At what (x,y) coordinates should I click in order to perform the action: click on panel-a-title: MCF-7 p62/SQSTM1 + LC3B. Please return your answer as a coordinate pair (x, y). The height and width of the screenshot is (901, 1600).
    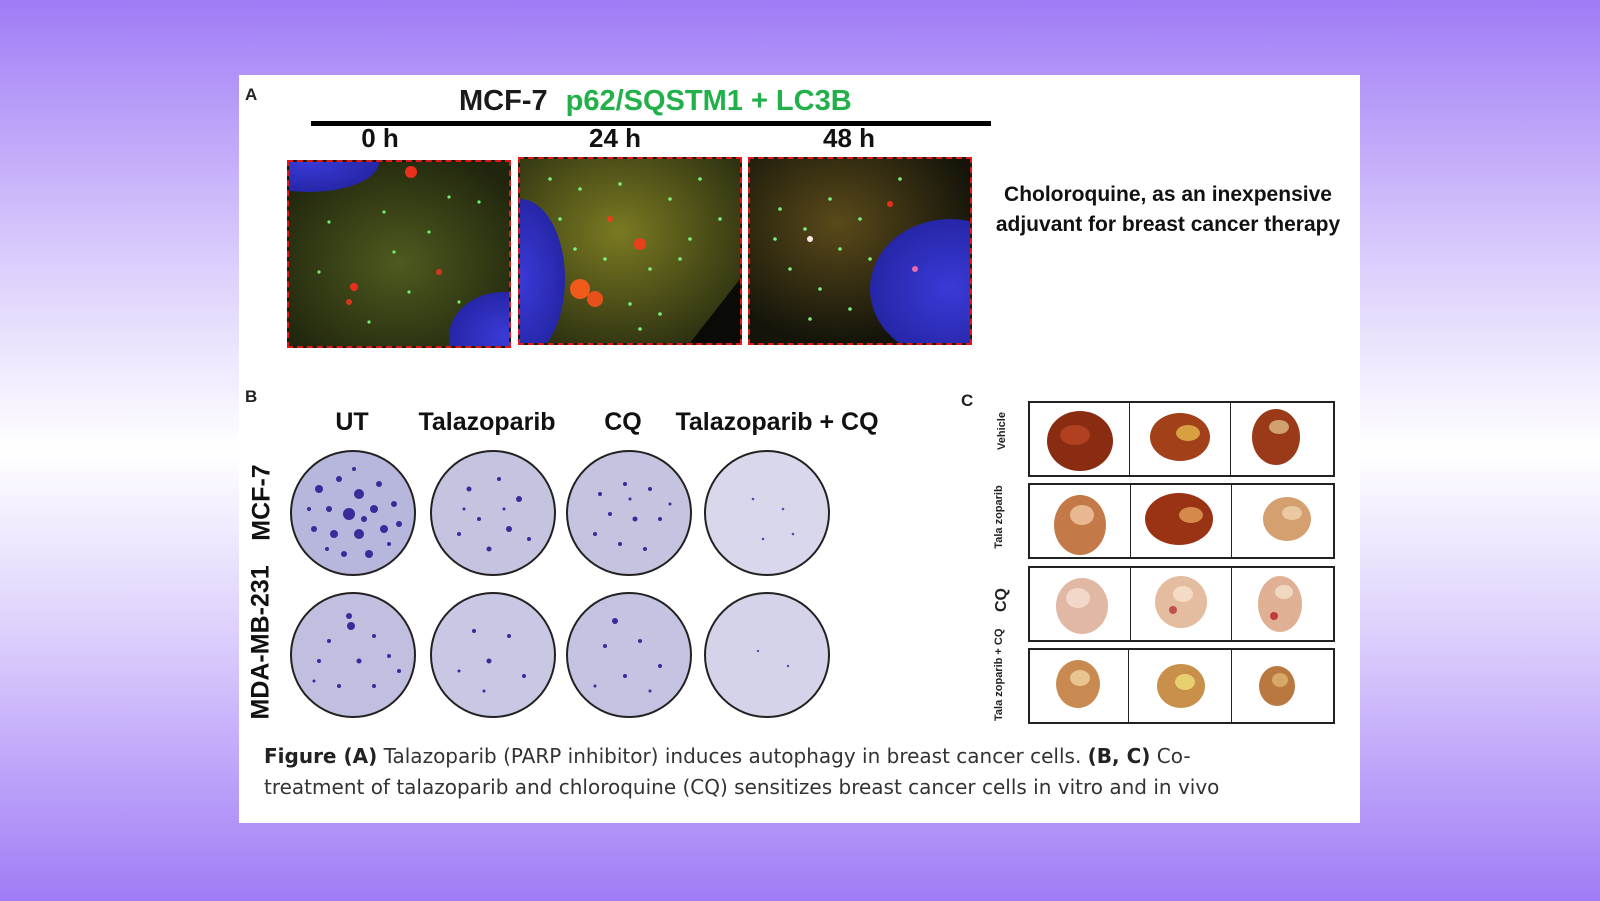
    Looking at the image, I should click on (655, 101).